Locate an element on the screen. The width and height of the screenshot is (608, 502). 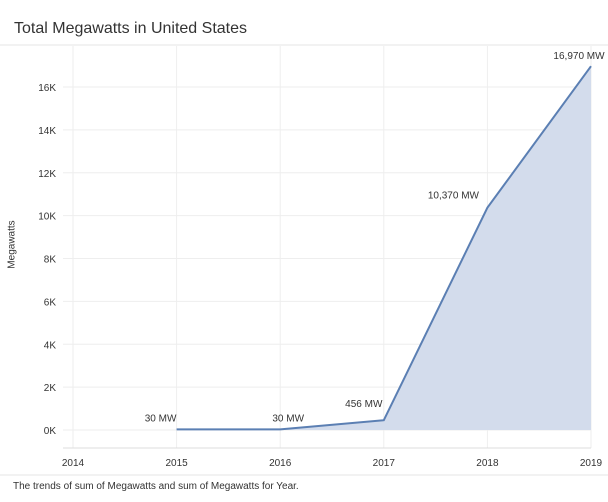
y-tick-label: 10K is located at coordinates (47, 217).